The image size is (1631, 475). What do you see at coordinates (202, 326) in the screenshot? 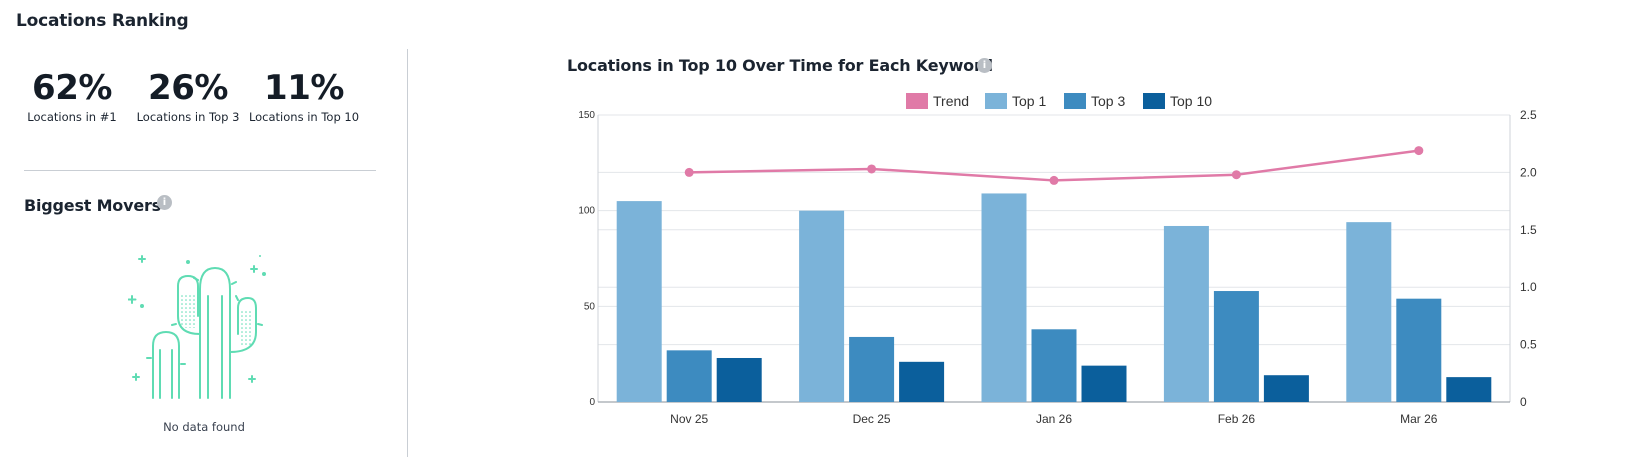
I see `cactus-illustration` at bounding box center [202, 326].